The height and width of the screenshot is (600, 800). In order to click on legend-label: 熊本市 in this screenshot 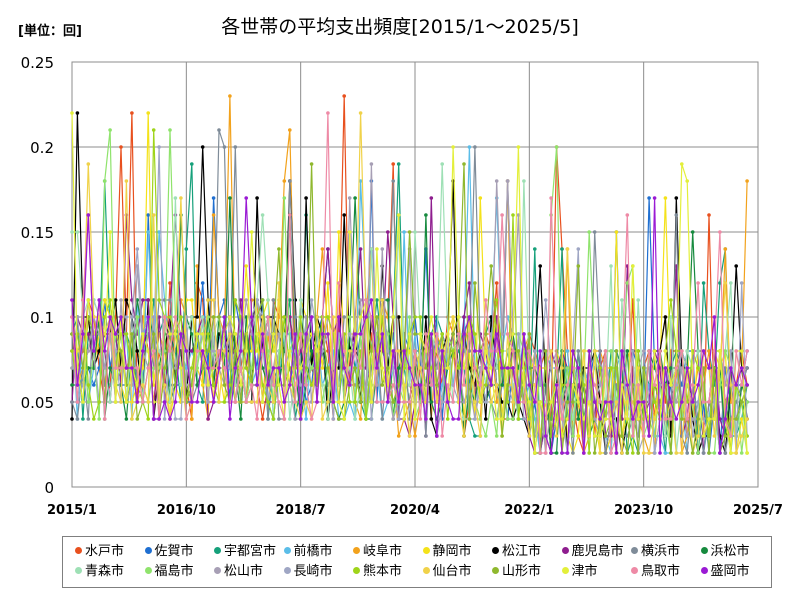, I will do `click(383, 571)`.